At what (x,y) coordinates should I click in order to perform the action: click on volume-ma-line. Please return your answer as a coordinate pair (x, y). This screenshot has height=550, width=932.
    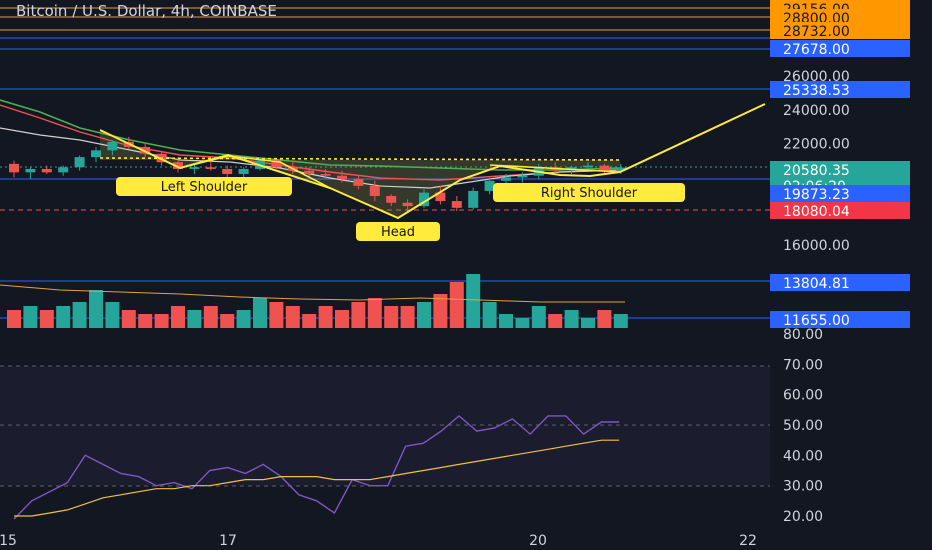
    Looking at the image, I should click on (312, 293).